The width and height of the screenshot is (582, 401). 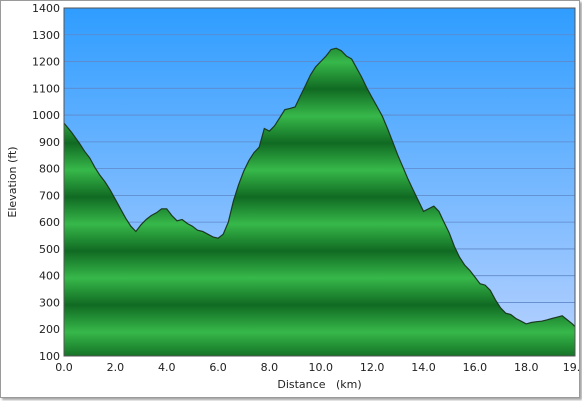 What do you see at coordinates (116, 367) in the screenshot?
I see `x-tick-label: 2.0` at bounding box center [116, 367].